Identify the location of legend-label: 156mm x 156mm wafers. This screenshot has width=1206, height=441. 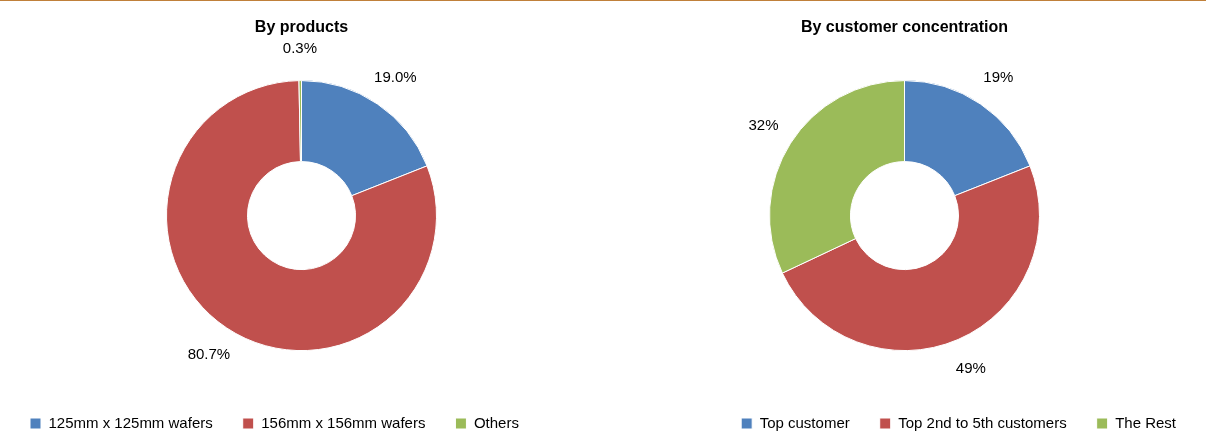
(343, 422).